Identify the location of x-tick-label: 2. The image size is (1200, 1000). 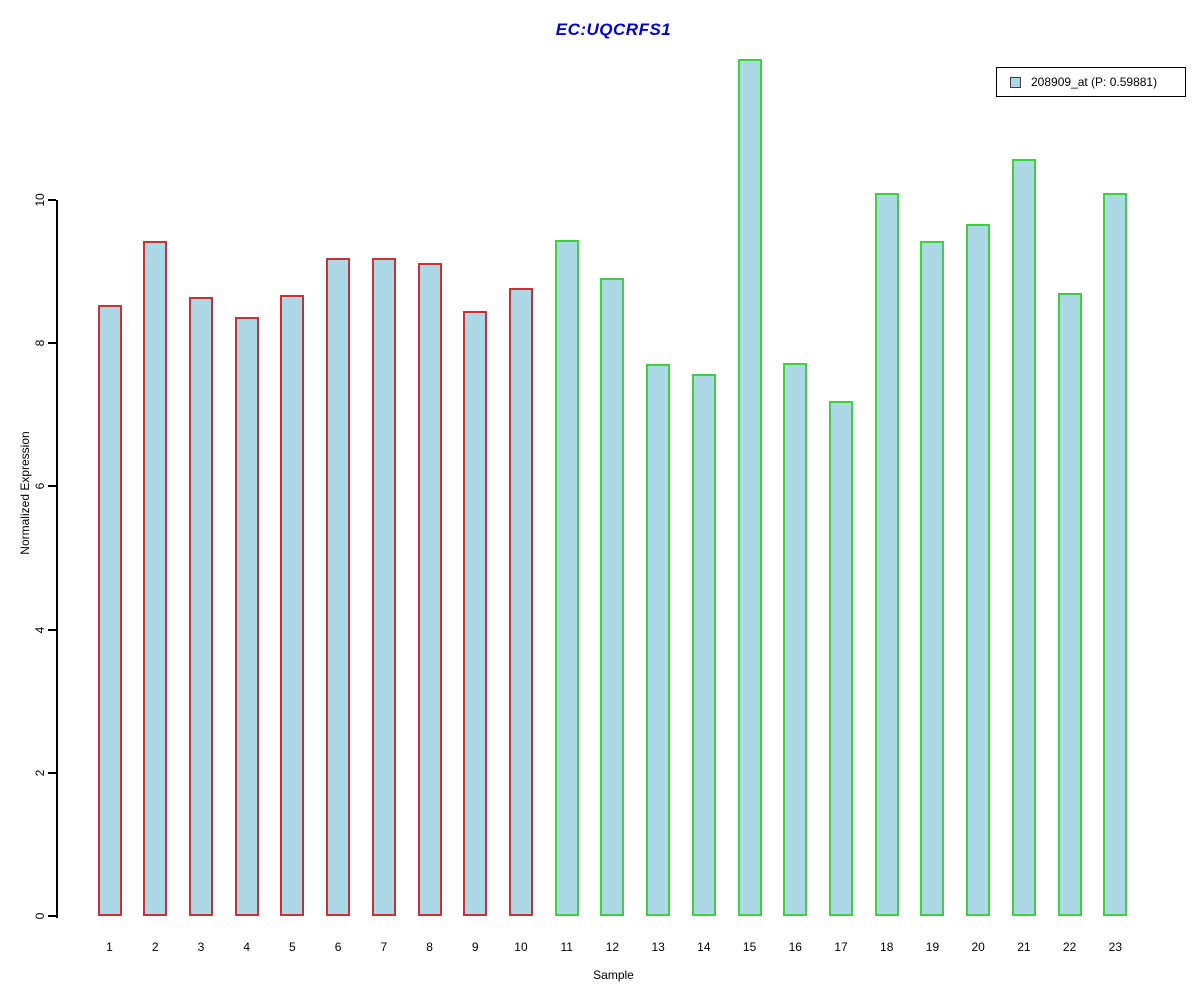
(155, 947).